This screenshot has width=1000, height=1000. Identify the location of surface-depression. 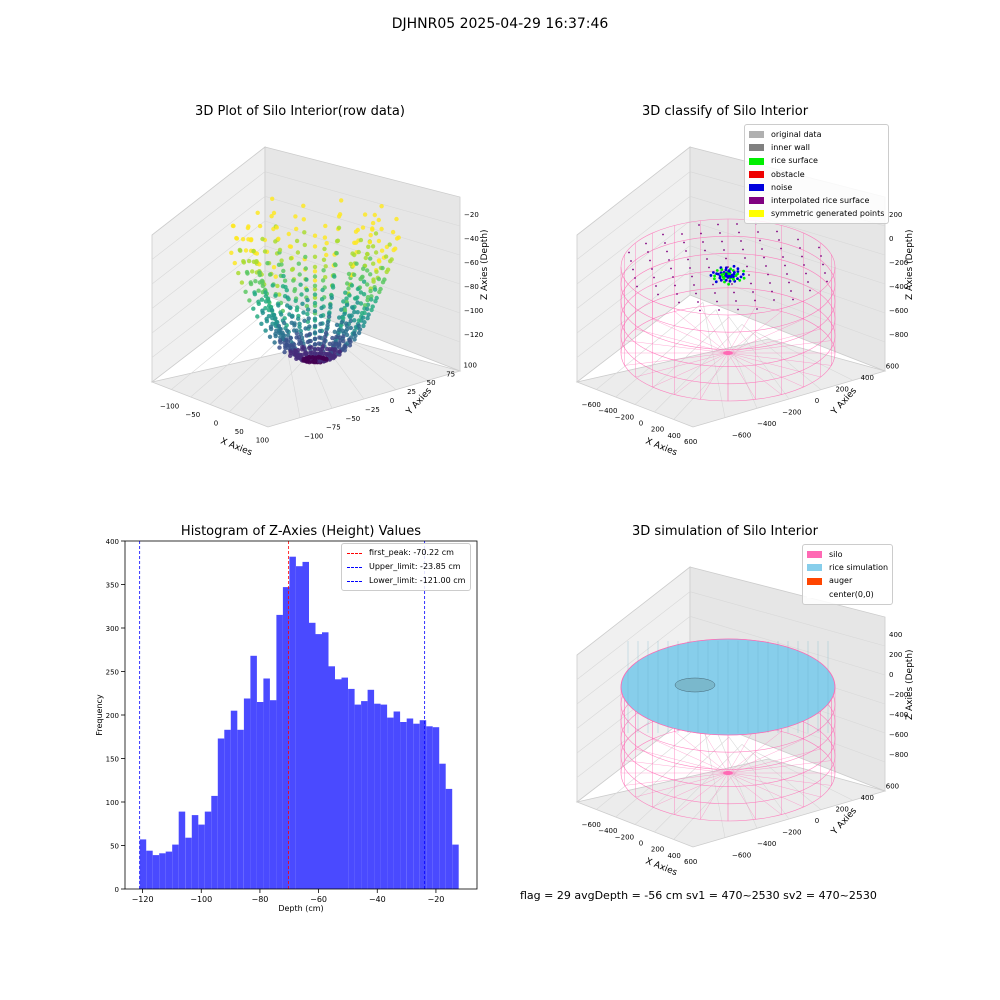
(695, 685).